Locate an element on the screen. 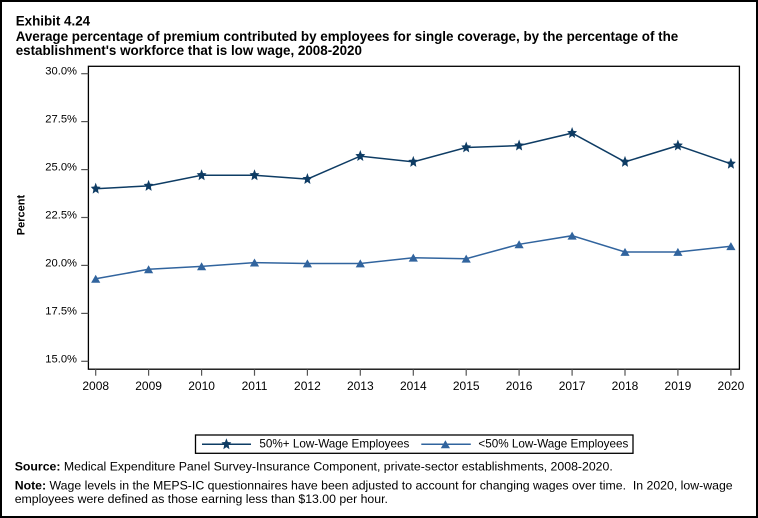 The image size is (758, 518). svg-text: 27.5% is located at coordinates (61, 120).